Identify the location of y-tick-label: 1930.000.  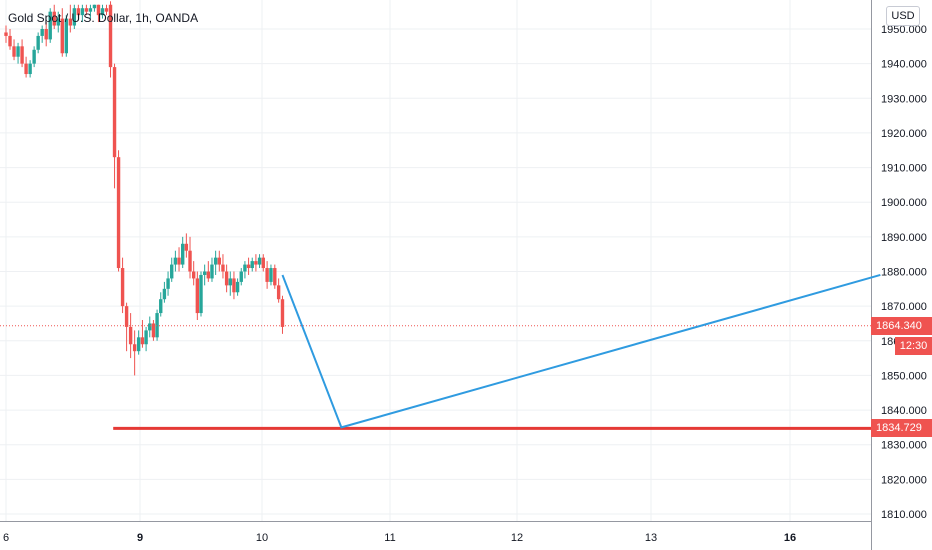
(904, 99).